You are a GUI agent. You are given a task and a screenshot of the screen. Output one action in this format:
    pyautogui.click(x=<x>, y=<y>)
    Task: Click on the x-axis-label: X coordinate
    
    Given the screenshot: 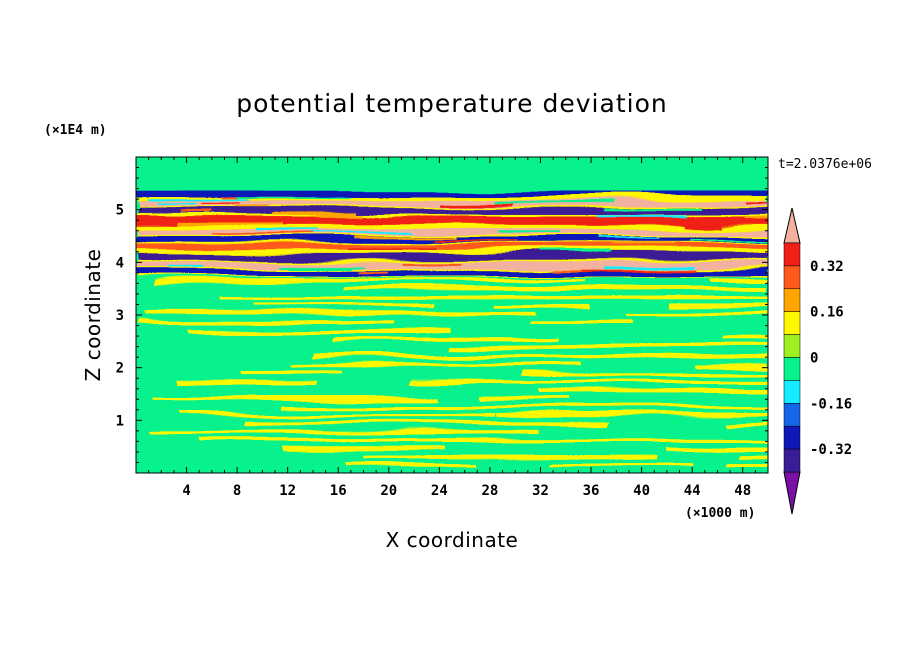 What is the action you would take?
    pyautogui.click(x=452, y=540)
    